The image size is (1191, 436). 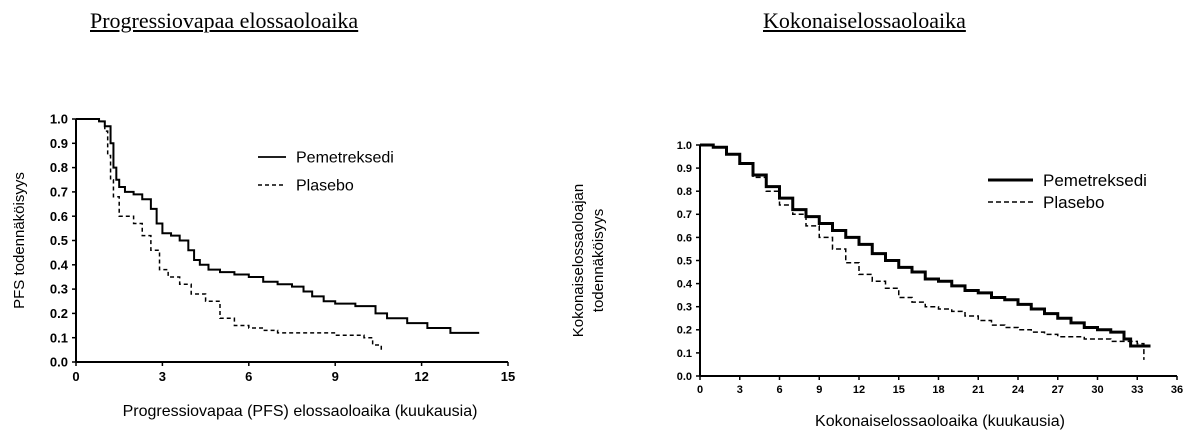 What do you see at coordinates (684, 169) in the screenshot?
I see `chart2-y-tick-label: 0.9` at bounding box center [684, 169].